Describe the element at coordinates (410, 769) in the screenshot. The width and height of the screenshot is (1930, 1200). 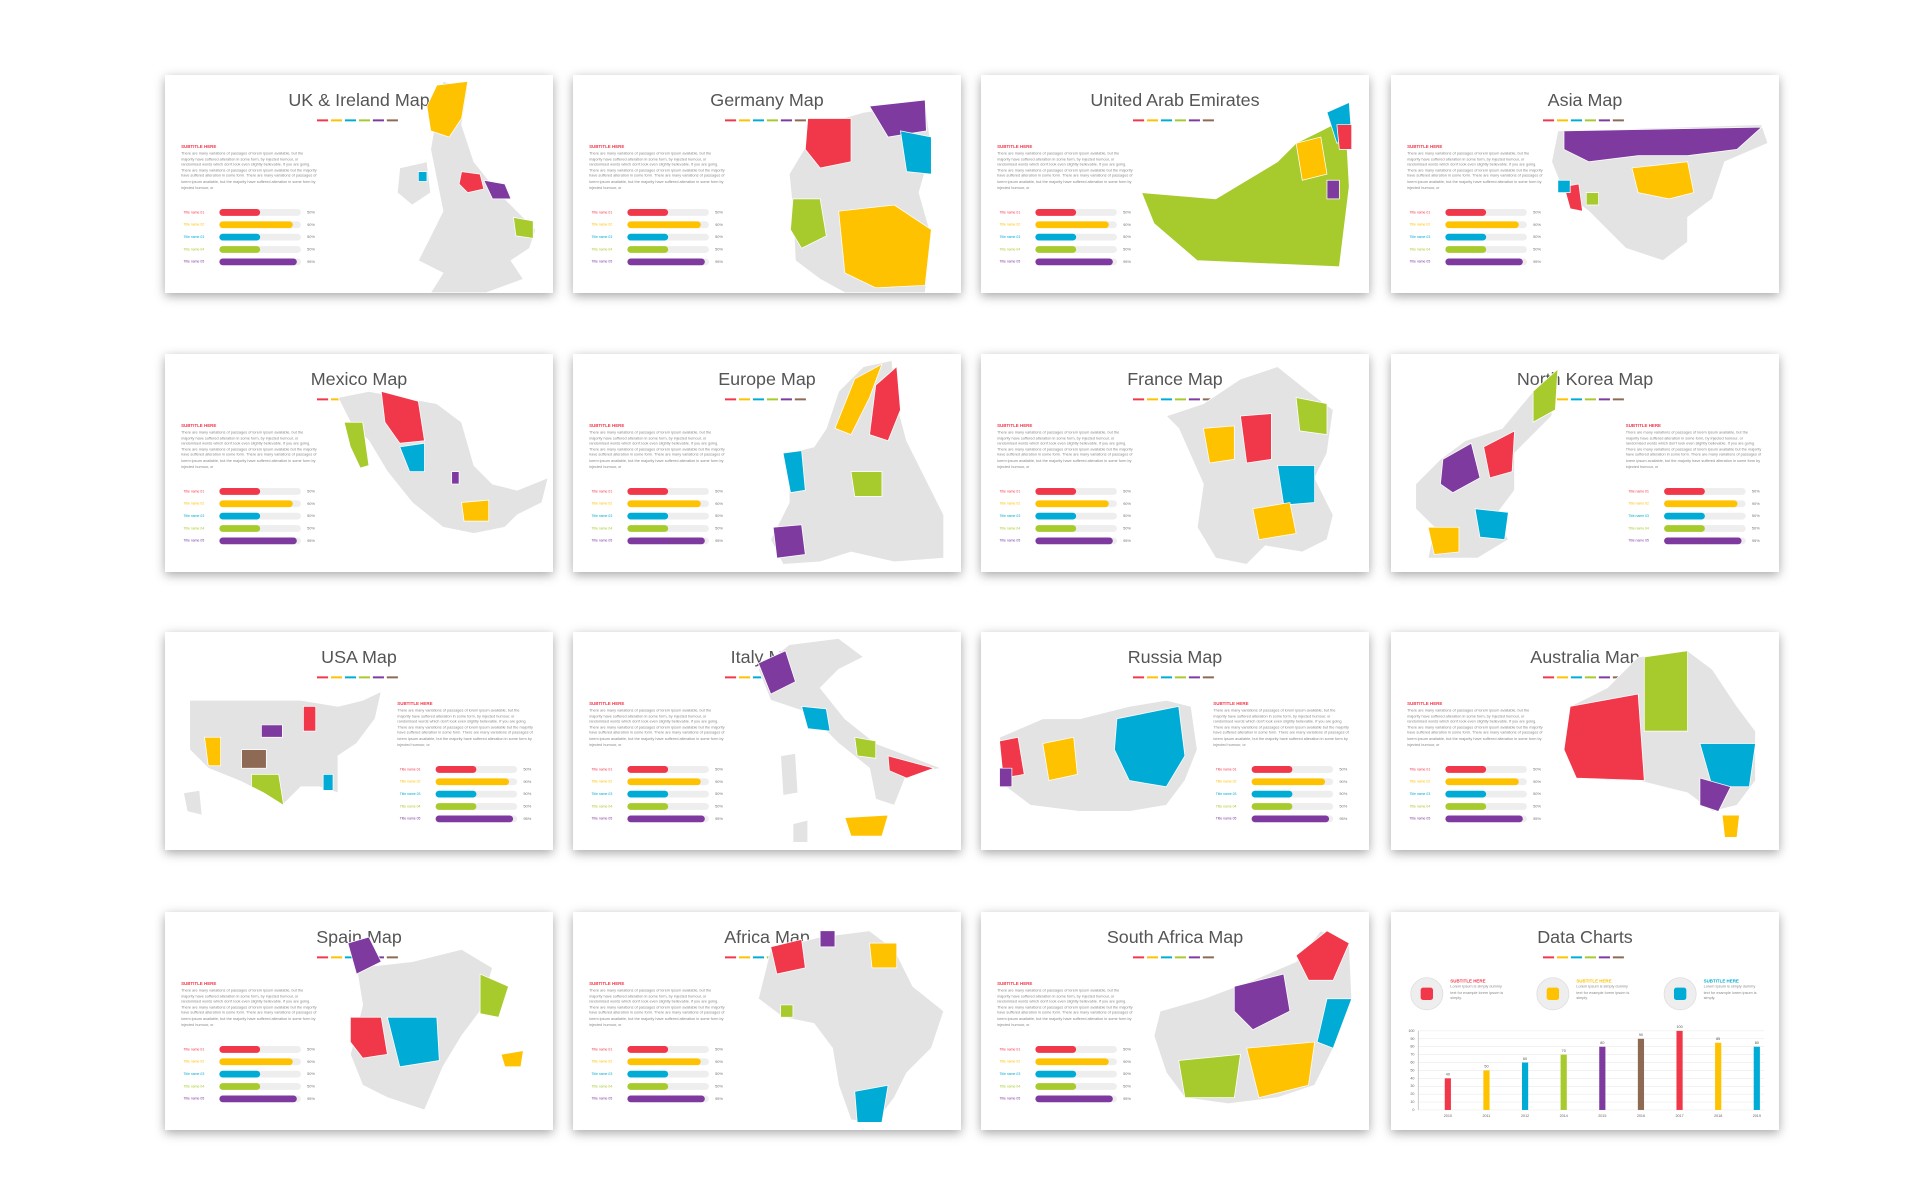
I see `bar-label: Title name 01` at that location.